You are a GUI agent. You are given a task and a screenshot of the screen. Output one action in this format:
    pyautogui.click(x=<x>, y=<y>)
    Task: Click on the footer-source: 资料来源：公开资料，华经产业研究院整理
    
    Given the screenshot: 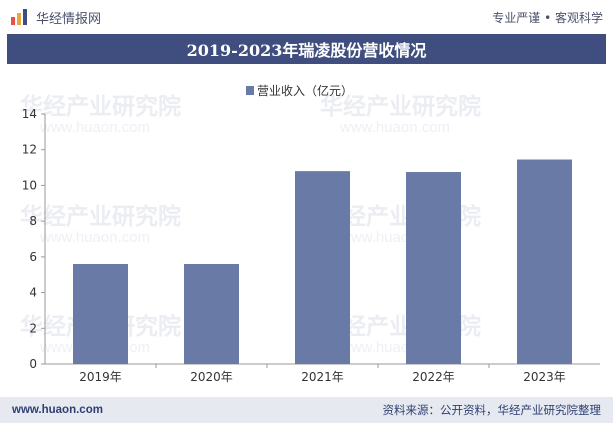 What is the action you would take?
    pyautogui.click(x=492, y=410)
    